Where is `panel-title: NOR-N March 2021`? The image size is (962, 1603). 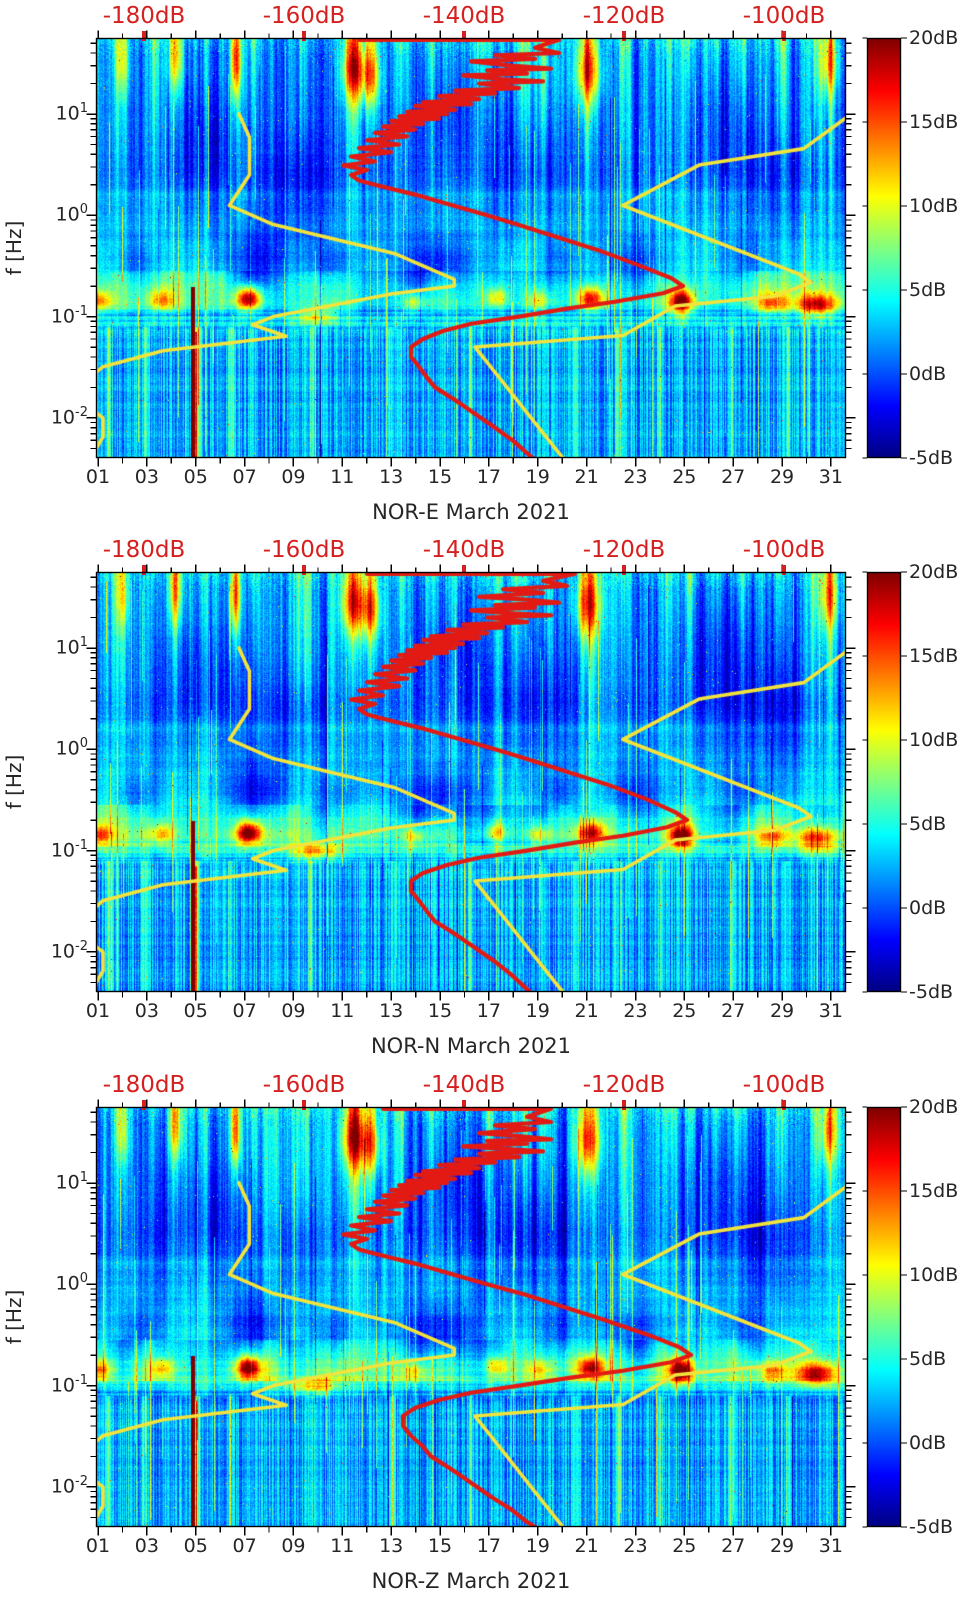
panel-title: NOR-N March 2021 is located at coordinates (471, 1046).